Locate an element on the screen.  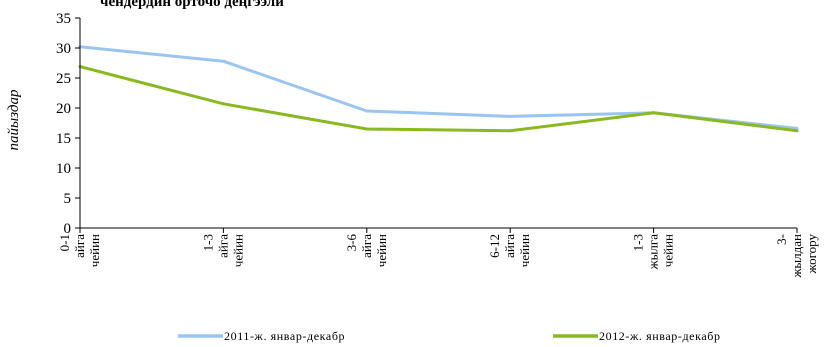
legend-label: 2012-ж. январ-декабр is located at coordinates (660, 336).